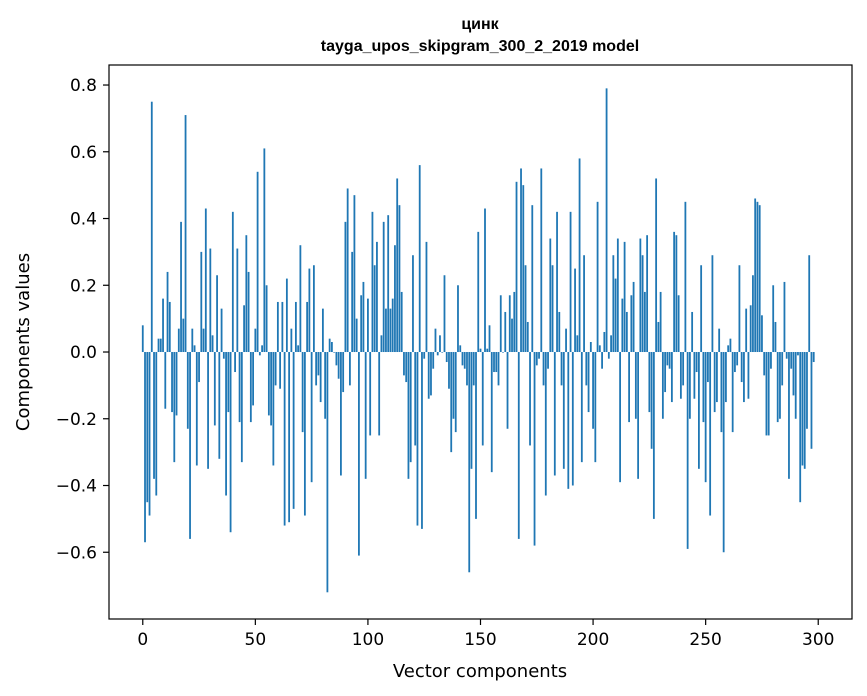 The height and width of the screenshot is (696, 867). Describe the element at coordinates (593, 640) in the screenshot. I see `x-tick-label: 200` at that location.